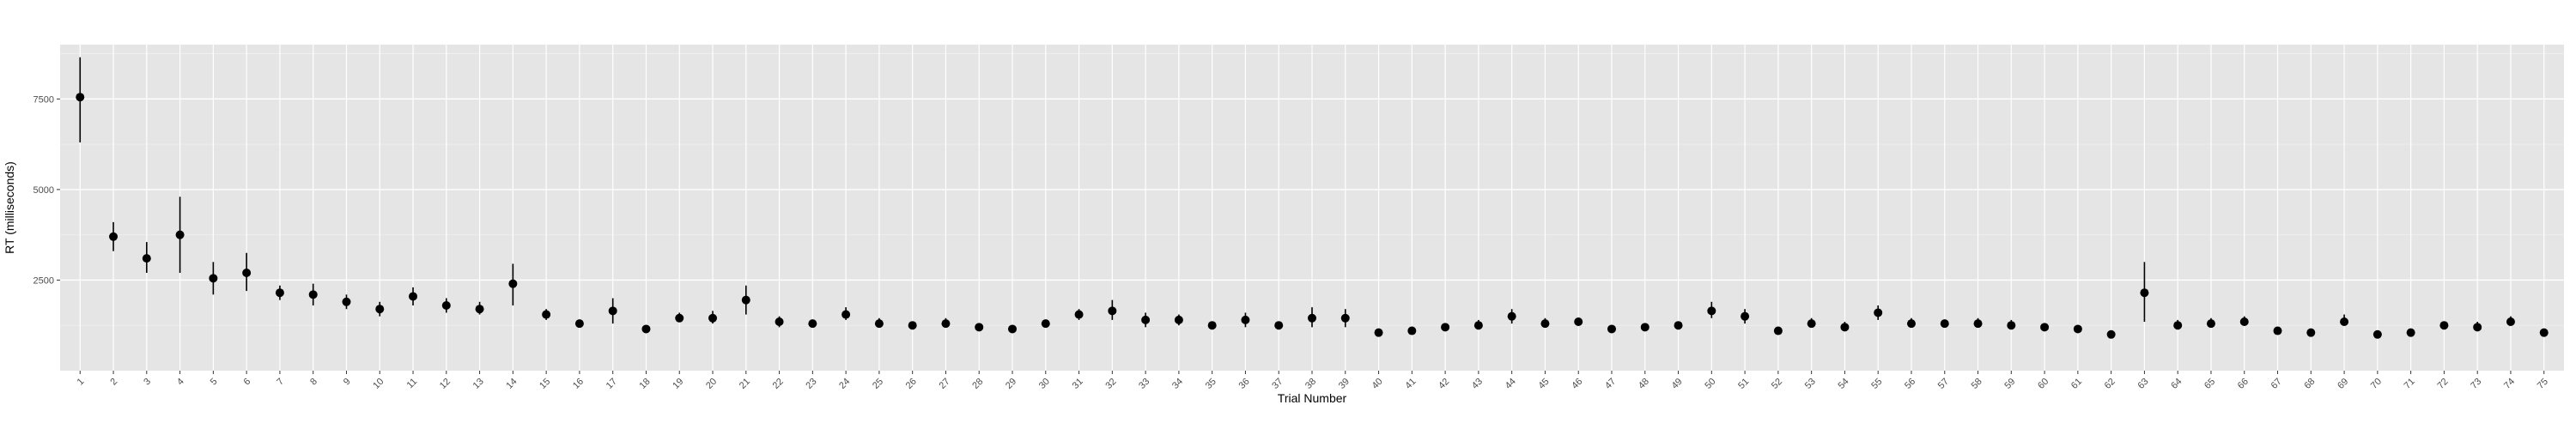 The width and height of the screenshot is (2576, 429). What do you see at coordinates (678, 384) in the screenshot?
I see `x-tick-label: 19` at bounding box center [678, 384].